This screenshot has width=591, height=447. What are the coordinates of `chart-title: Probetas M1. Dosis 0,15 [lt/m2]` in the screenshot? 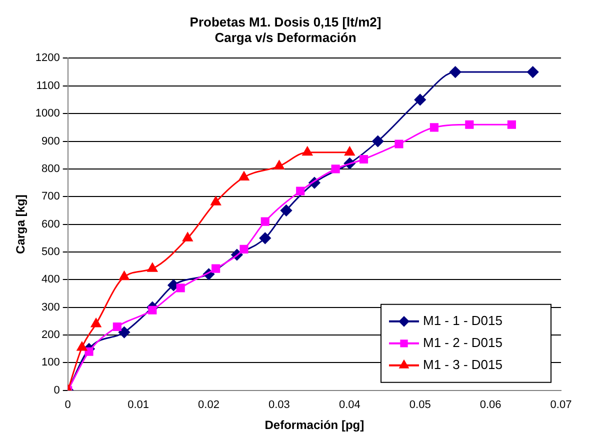 It's located at (286, 22).